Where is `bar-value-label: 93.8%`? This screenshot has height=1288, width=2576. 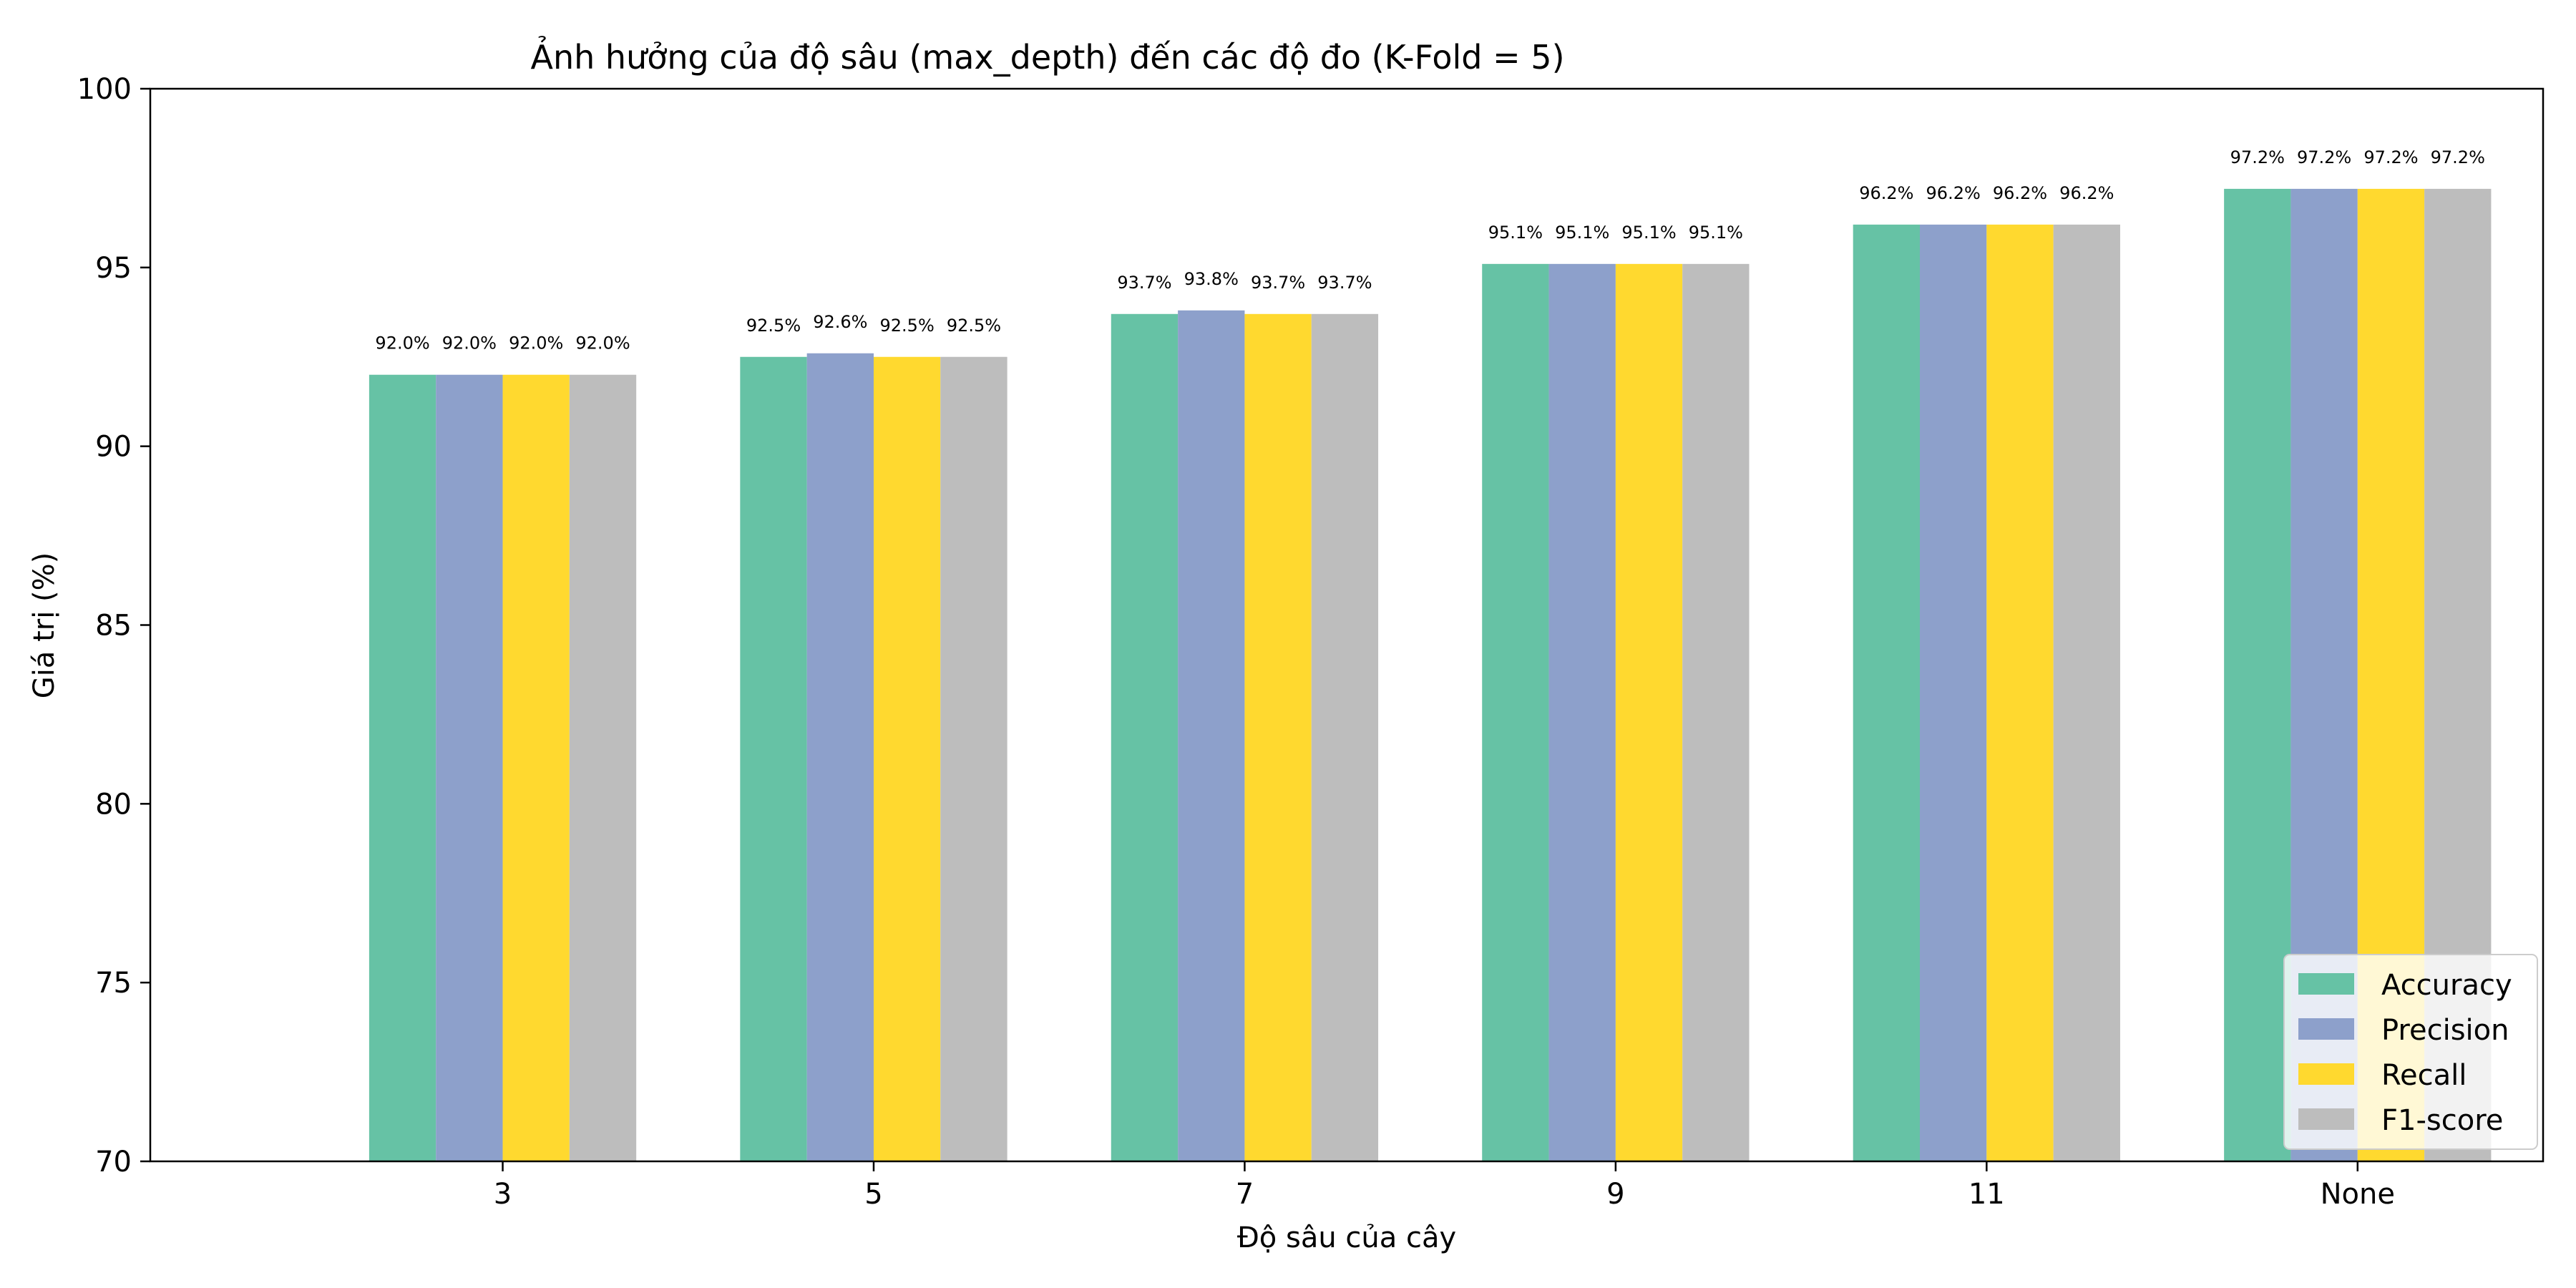
bar-value-label: 93.8% is located at coordinates (1211, 279).